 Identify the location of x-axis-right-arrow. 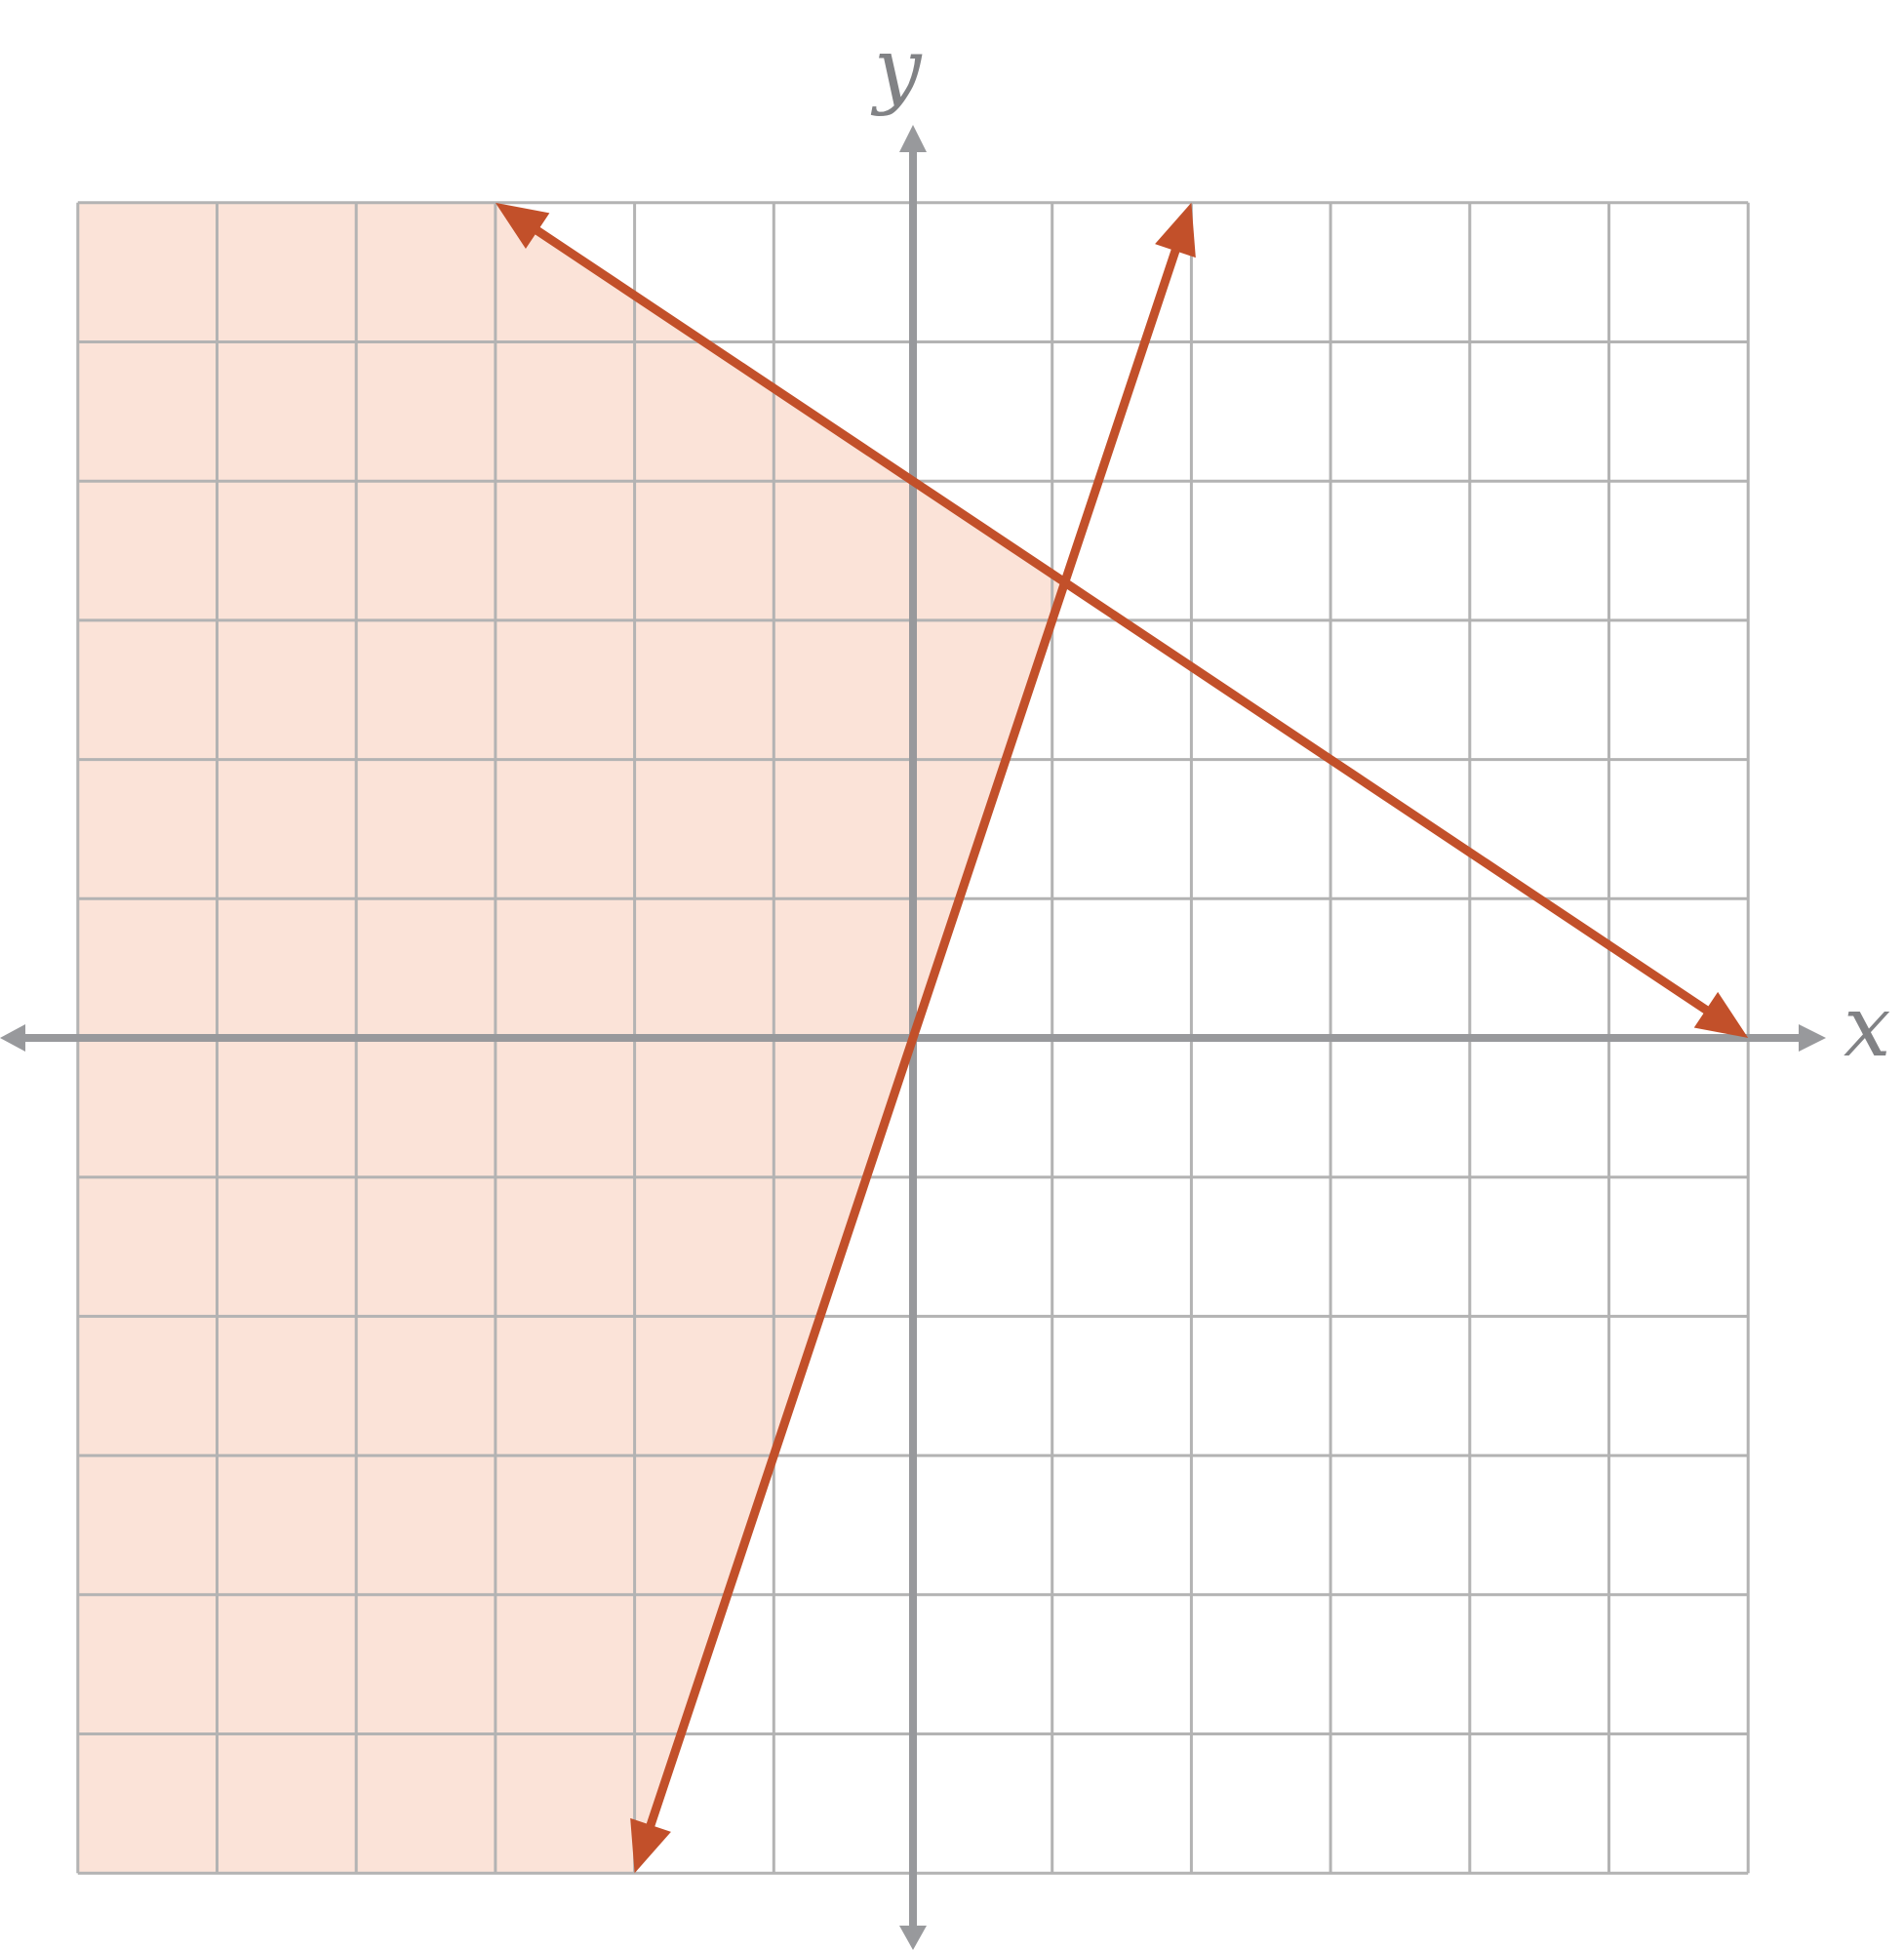
(1812, 1038).